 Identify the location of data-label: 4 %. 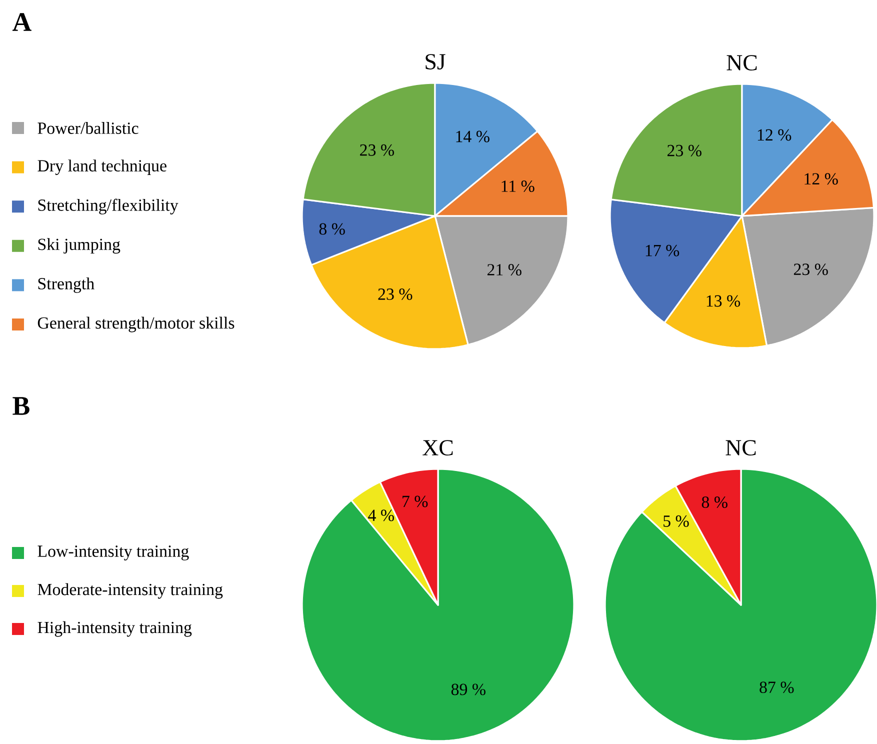
(381, 516).